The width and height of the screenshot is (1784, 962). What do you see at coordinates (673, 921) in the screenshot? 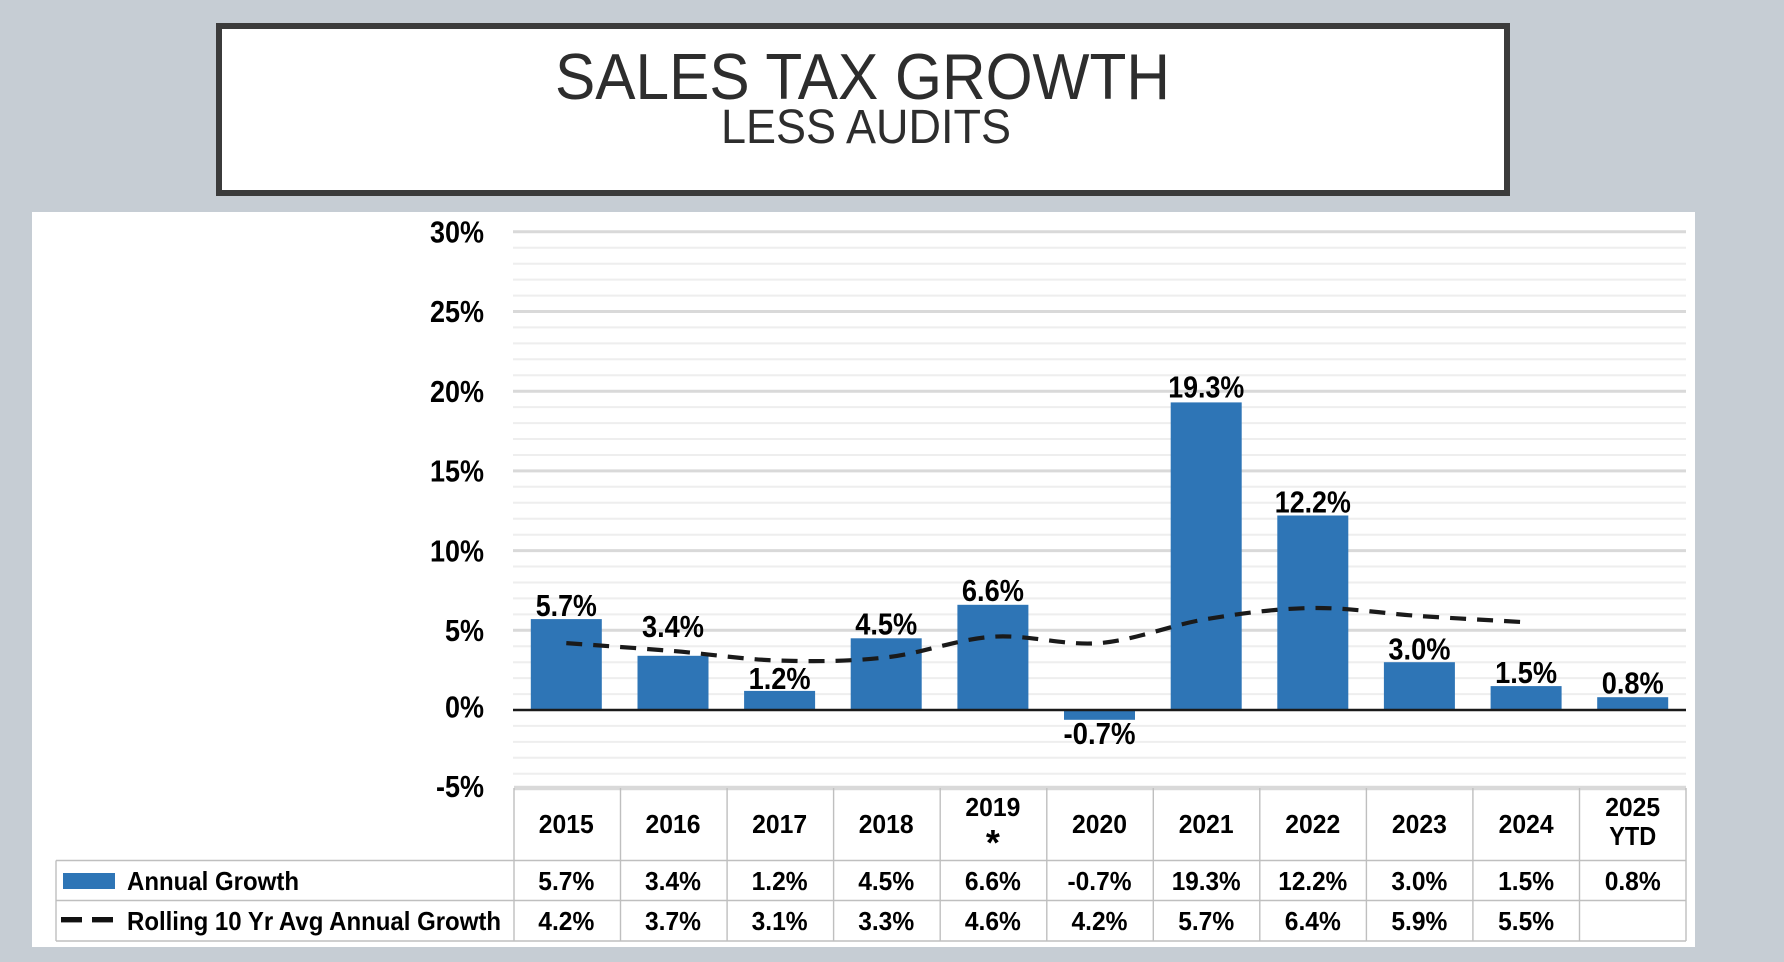
I see `svg-text: 3.7%` at bounding box center [673, 921].